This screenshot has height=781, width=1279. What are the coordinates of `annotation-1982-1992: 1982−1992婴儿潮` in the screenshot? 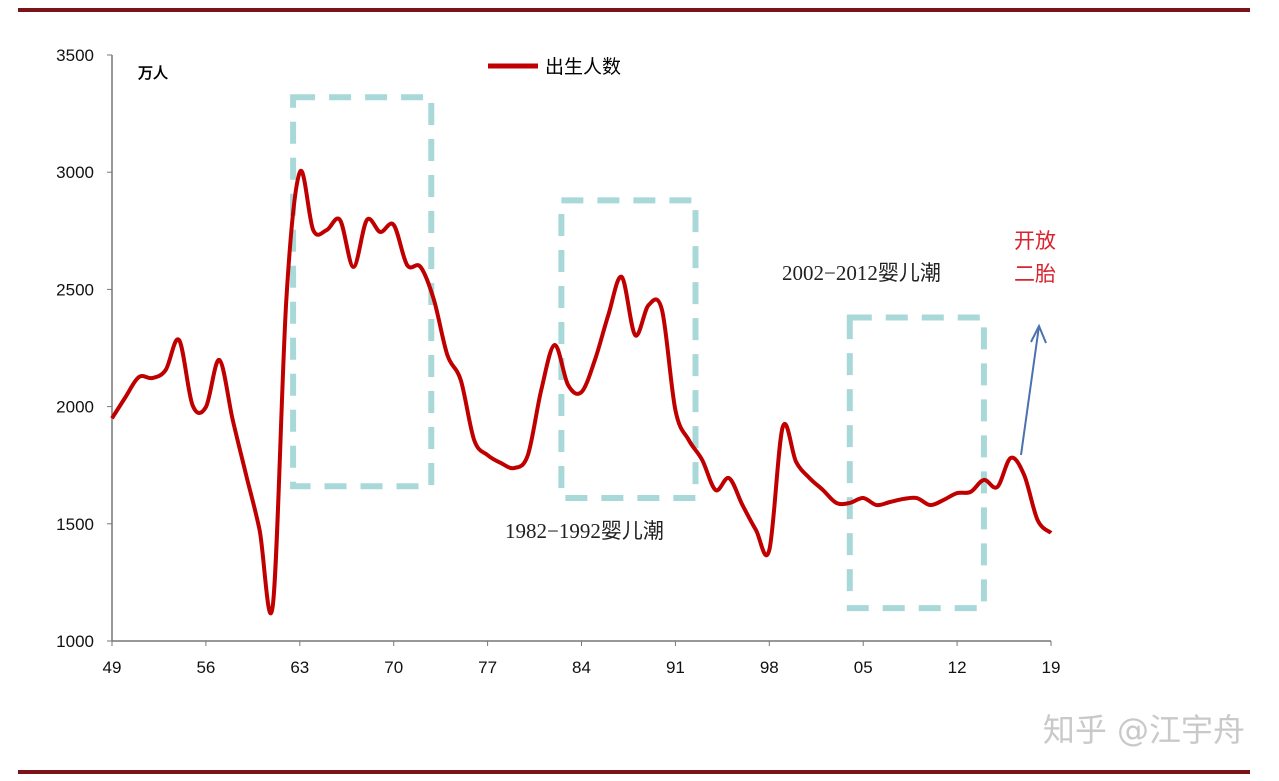 It's located at (584, 531).